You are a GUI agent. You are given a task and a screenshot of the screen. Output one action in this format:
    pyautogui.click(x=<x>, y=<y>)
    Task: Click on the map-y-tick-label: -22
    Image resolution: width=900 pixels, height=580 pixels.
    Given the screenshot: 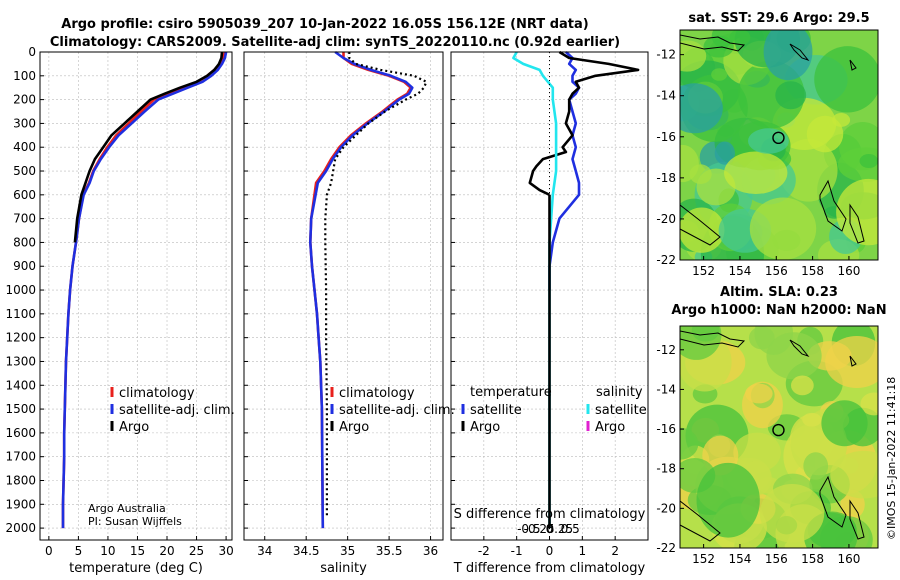 What is the action you would take?
    pyautogui.click(x=666, y=548)
    